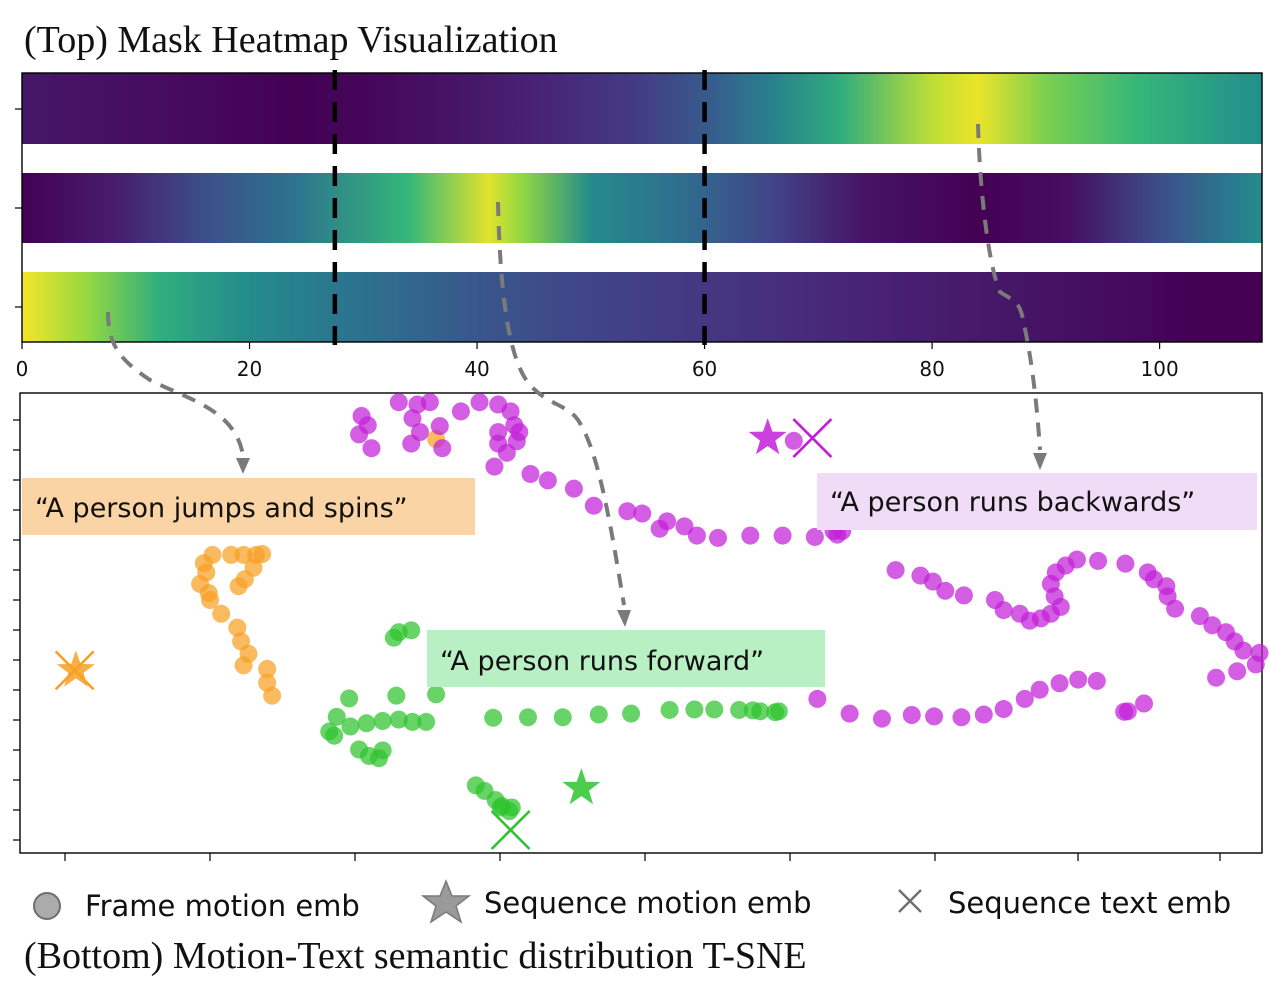 The image size is (1270, 1004). I want to click on legend-circle-icon, so click(47, 906).